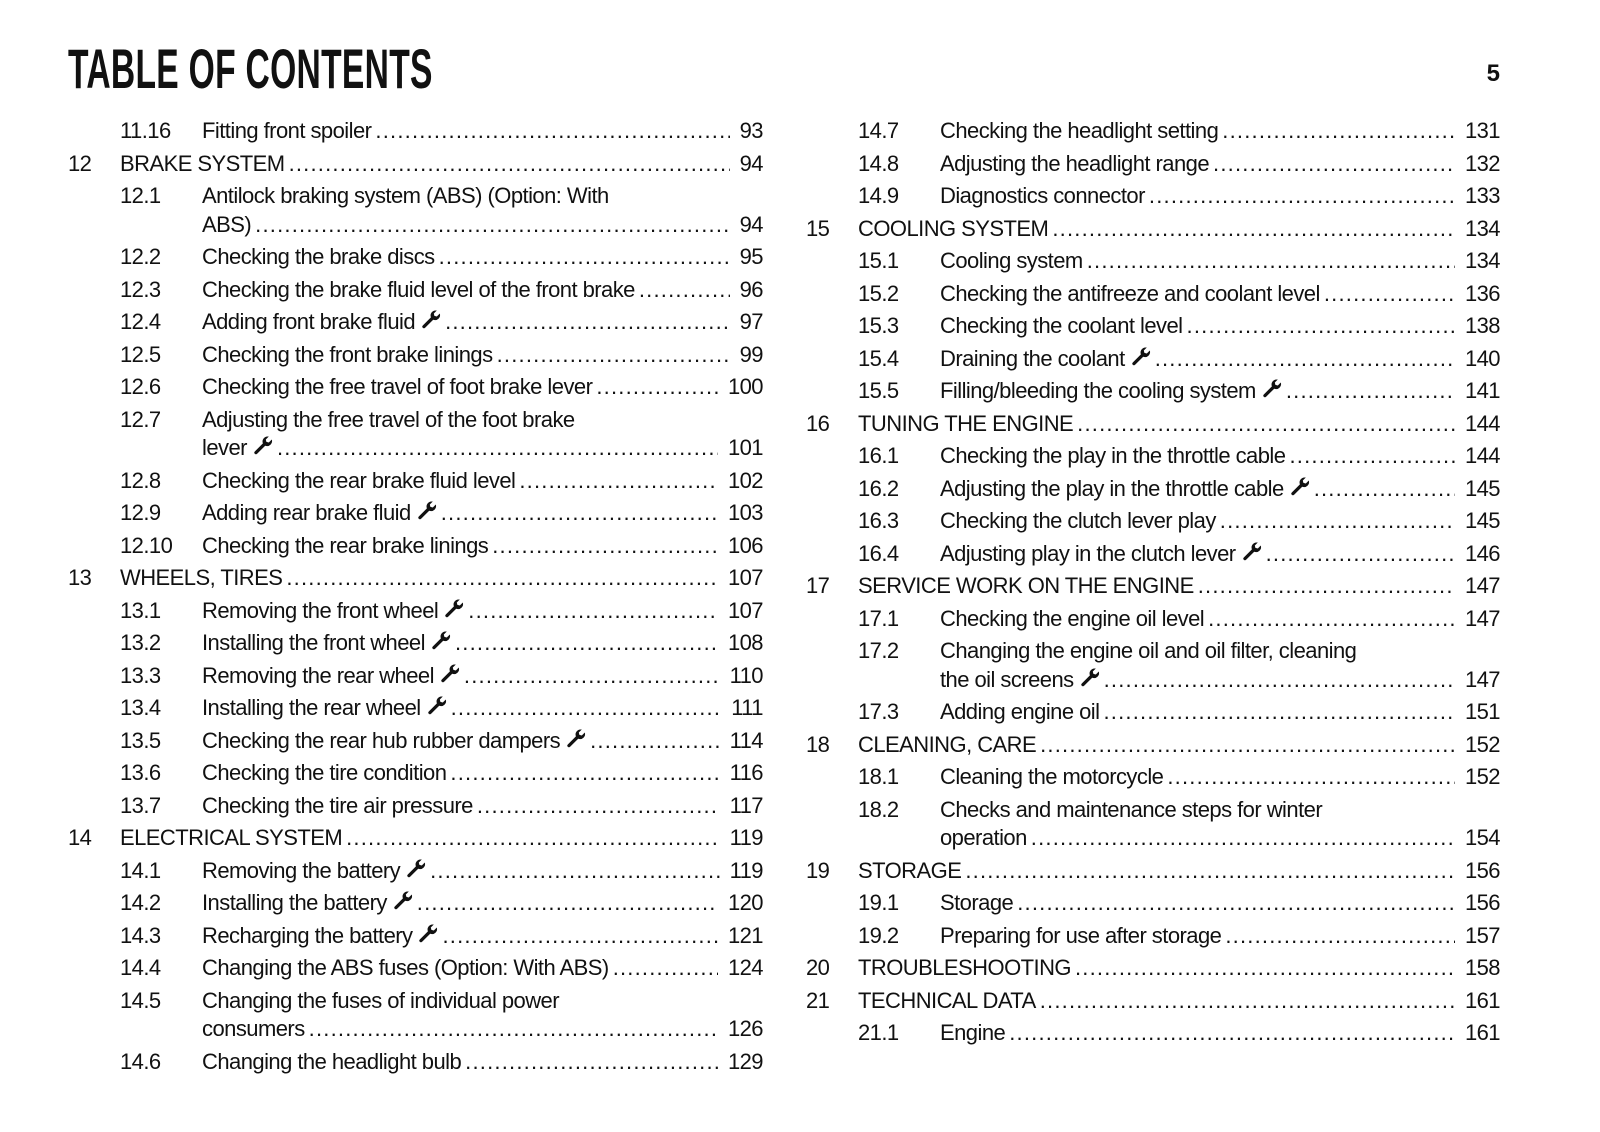 The width and height of the screenshot is (1600, 1132). What do you see at coordinates (751, 256) in the screenshot?
I see `entry-page-number: 95` at bounding box center [751, 256].